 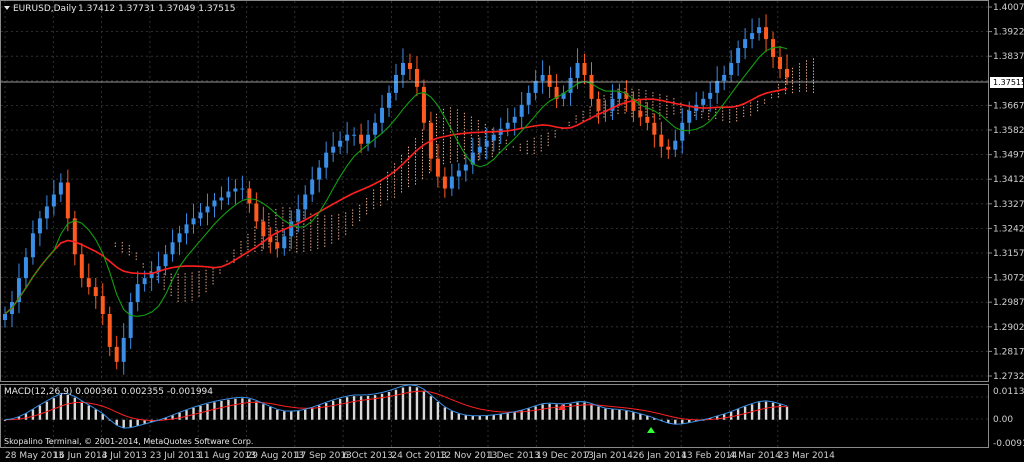 What do you see at coordinates (1008, 106) in the screenshot?
I see `price-tick-label: 1.36675` at bounding box center [1008, 106].